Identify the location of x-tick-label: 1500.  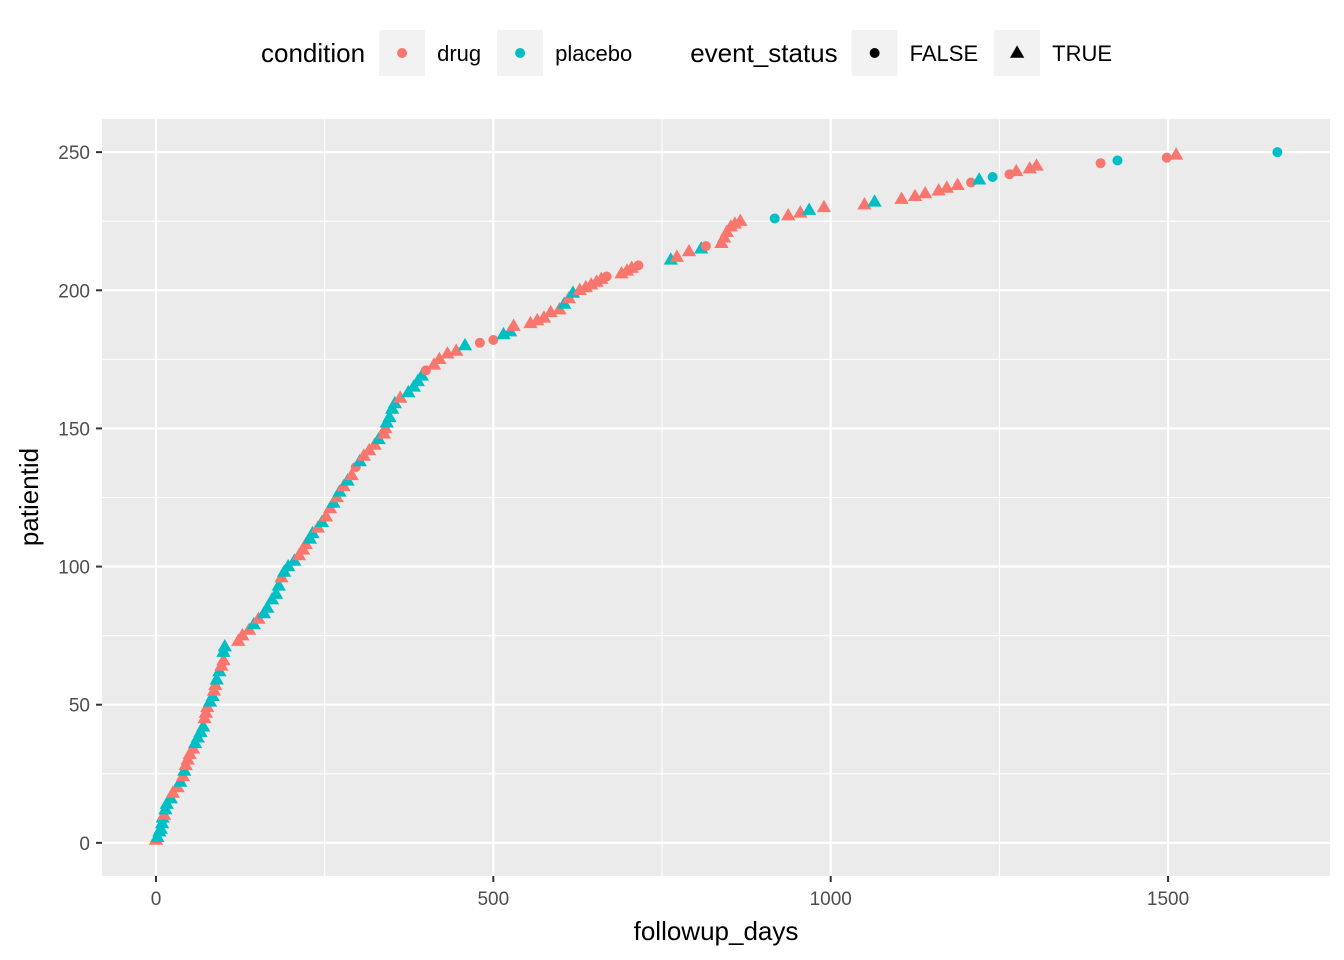
(1168, 899).